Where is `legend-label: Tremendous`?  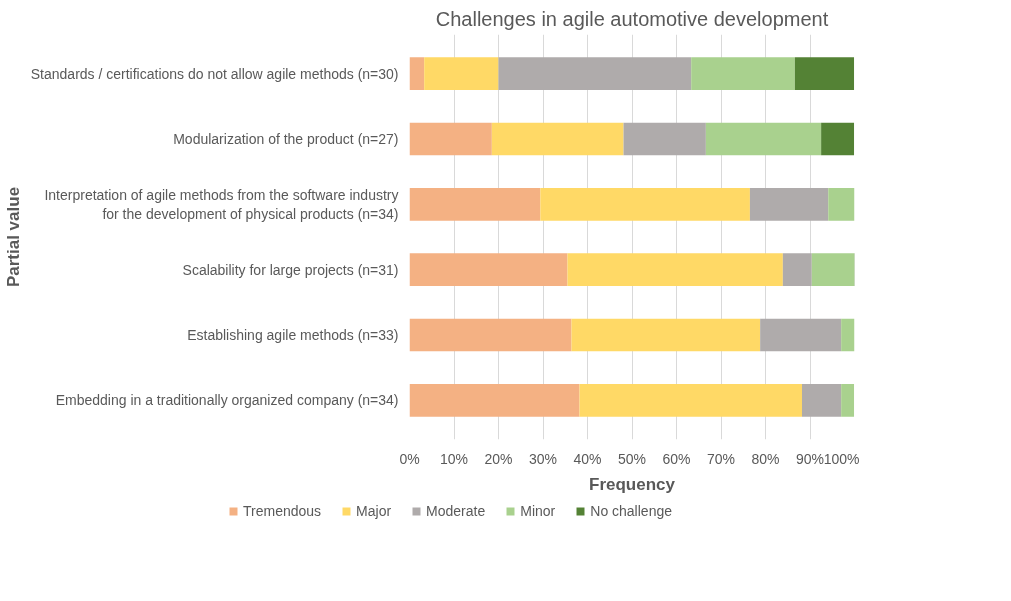
legend-label: Tremendous is located at coordinates (282, 511).